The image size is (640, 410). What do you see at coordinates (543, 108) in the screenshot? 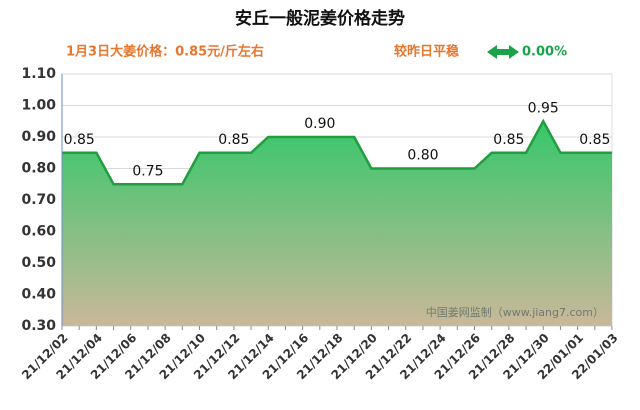
I see `value-label: 0.95` at bounding box center [543, 108].